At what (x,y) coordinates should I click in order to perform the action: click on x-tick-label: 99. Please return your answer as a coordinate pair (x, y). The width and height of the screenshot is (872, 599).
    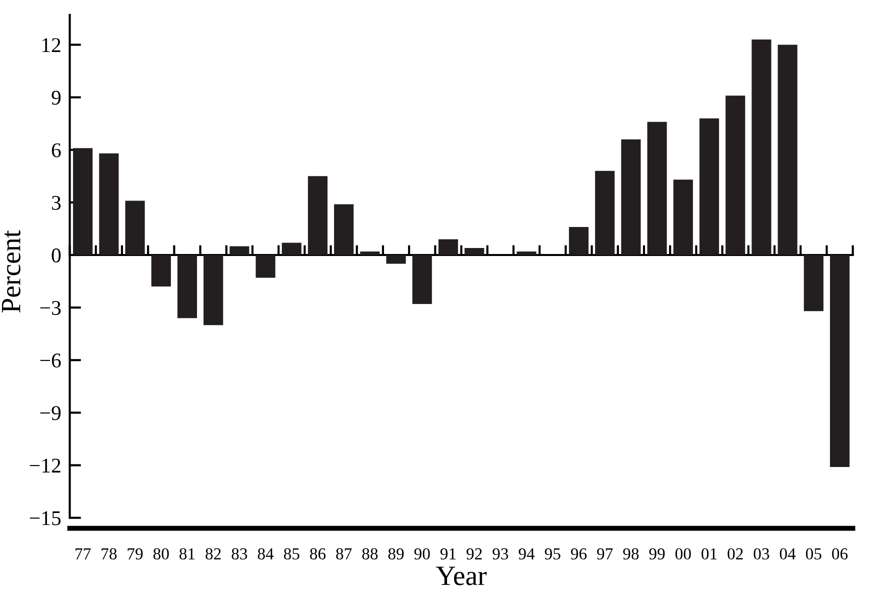
    Looking at the image, I should click on (657, 554).